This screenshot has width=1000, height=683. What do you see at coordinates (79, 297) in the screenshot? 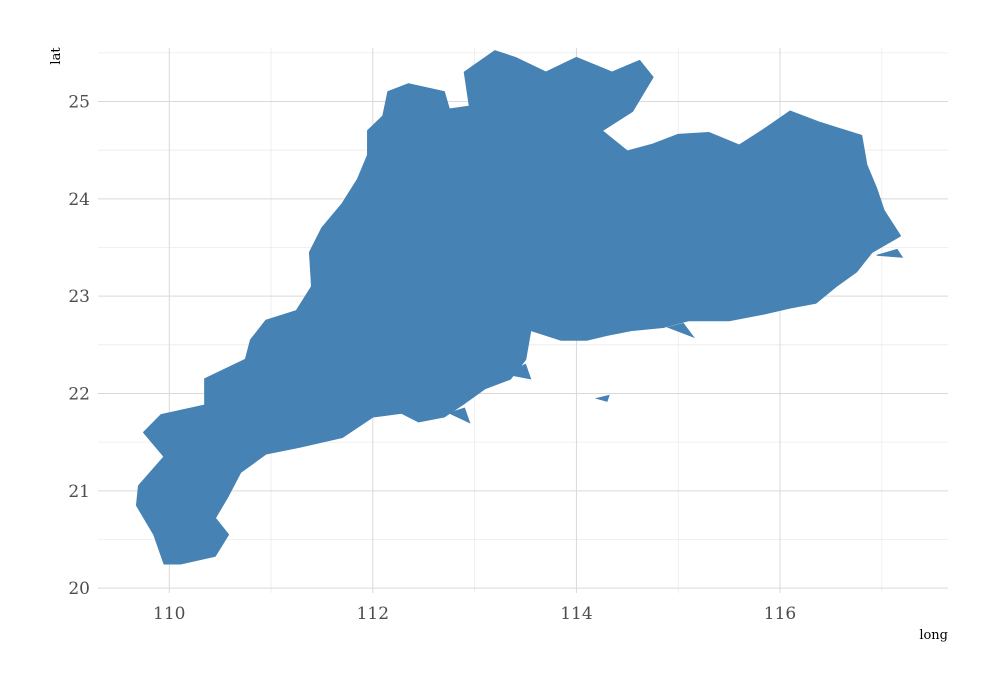
I see `y-tick-label: 23` at bounding box center [79, 297].